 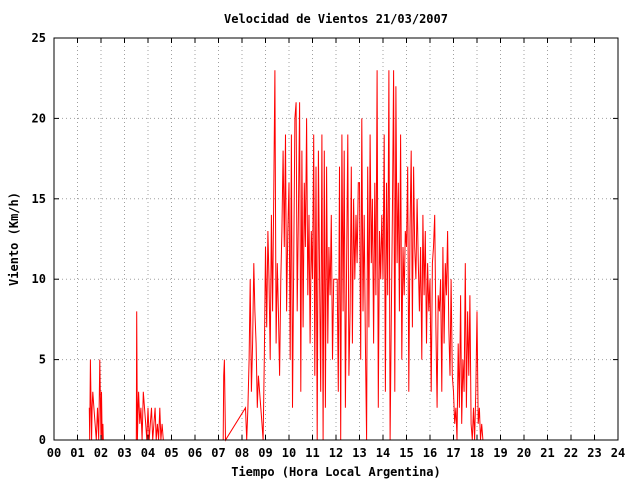 What do you see at coordinates (39, 199) in the screenshot?
I see `y-tick-label: 15` at bounding box center [39, 199].